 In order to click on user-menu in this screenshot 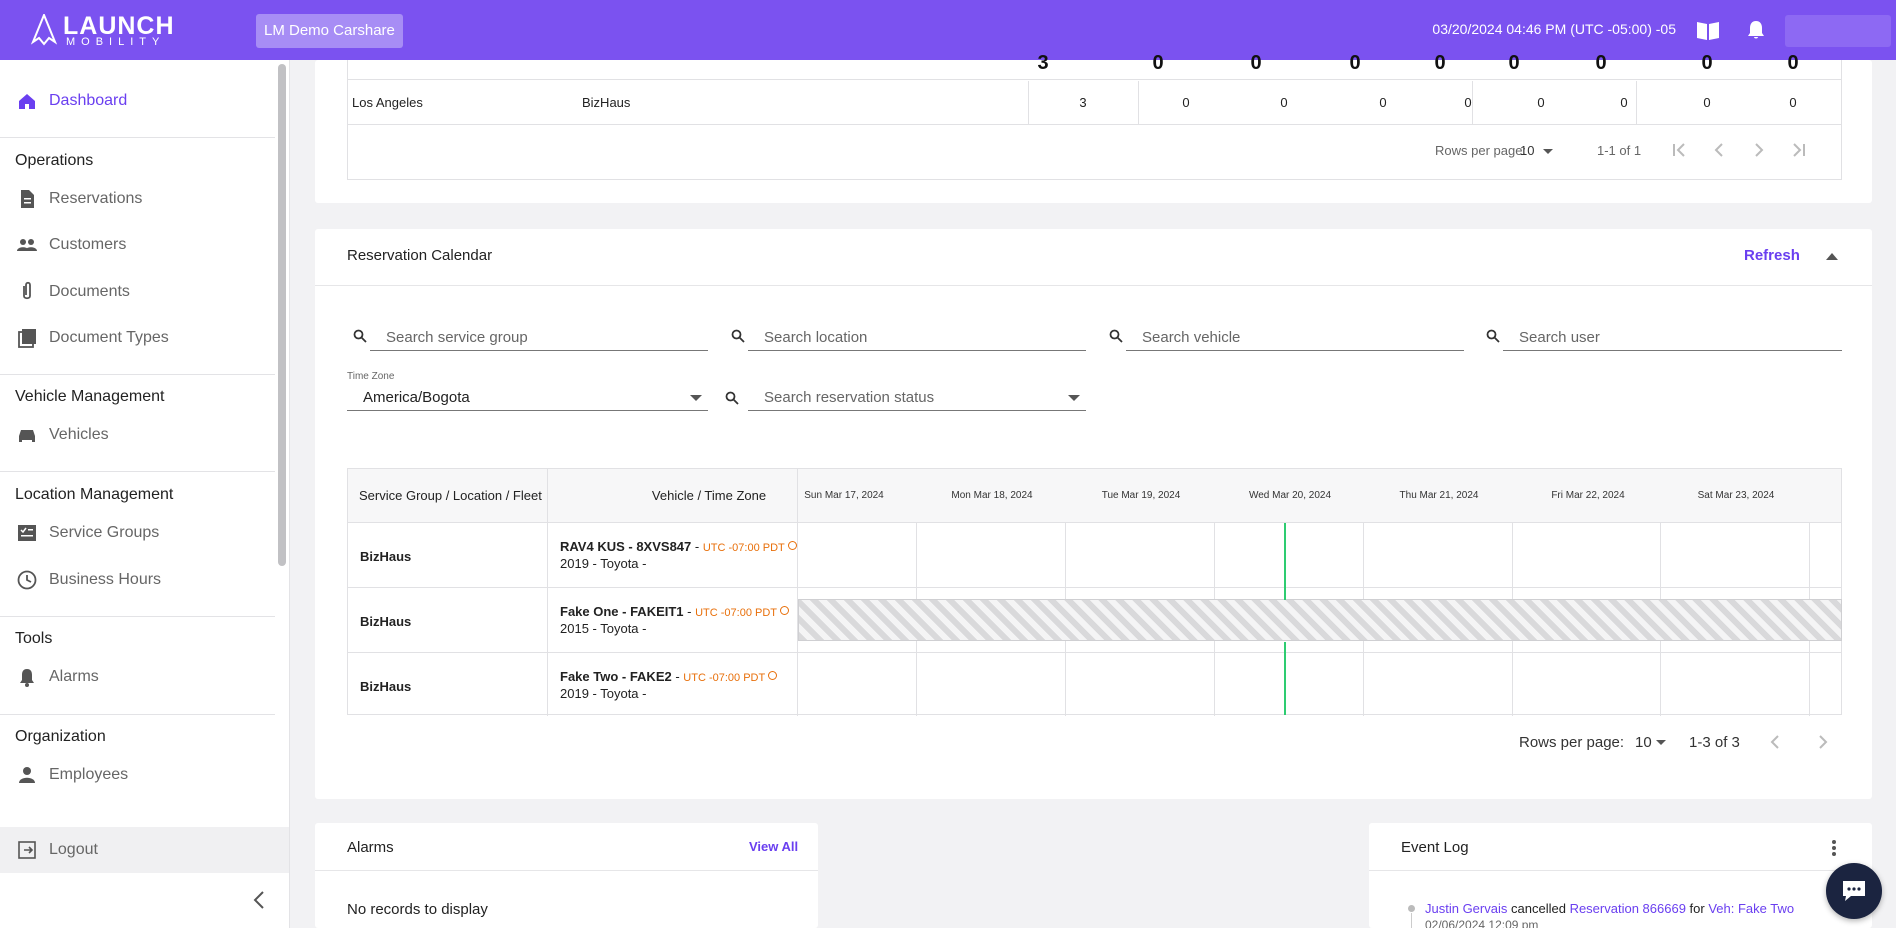, I will do `click(1838, 31)`.